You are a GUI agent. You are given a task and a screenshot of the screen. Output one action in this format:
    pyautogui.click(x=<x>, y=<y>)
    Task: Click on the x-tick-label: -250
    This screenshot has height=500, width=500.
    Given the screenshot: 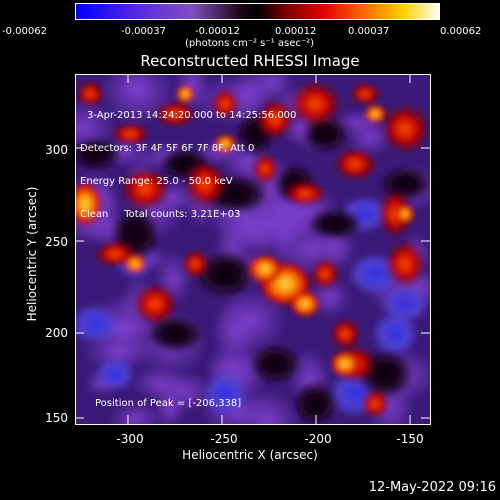 What is the action you would take?
    pyautogui.click(x=224, y=439)
    